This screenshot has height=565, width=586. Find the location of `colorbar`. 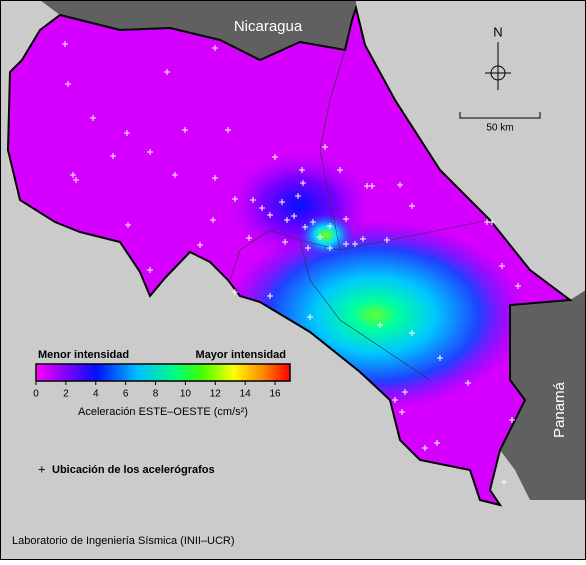

colorbar is located at coordinates (163, 372).